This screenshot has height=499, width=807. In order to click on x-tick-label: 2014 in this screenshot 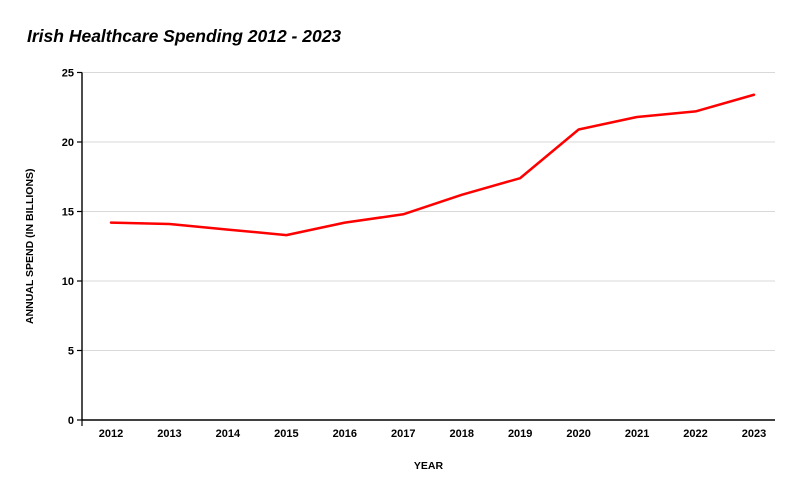, I will do `click(228, 434)`.